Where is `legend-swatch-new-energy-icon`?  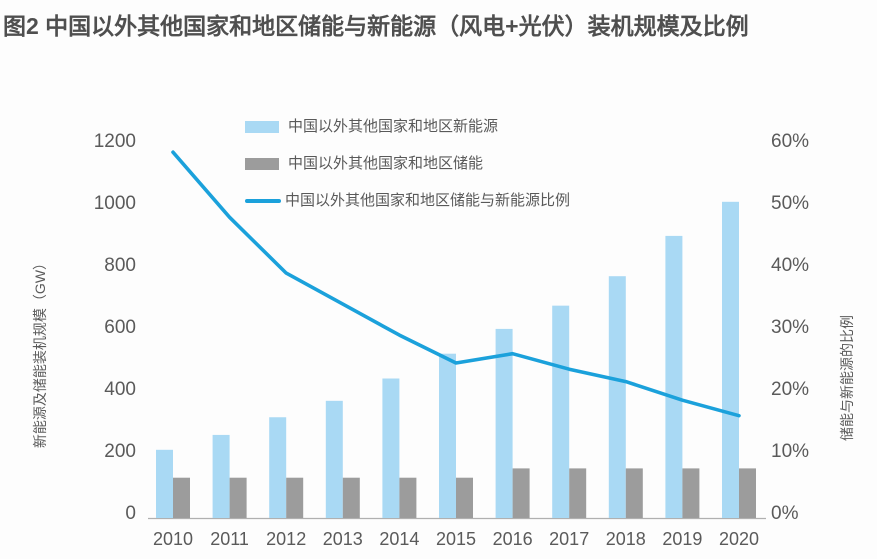
legend-swatch-new-energy-icon is located at coordinates (262, 126).